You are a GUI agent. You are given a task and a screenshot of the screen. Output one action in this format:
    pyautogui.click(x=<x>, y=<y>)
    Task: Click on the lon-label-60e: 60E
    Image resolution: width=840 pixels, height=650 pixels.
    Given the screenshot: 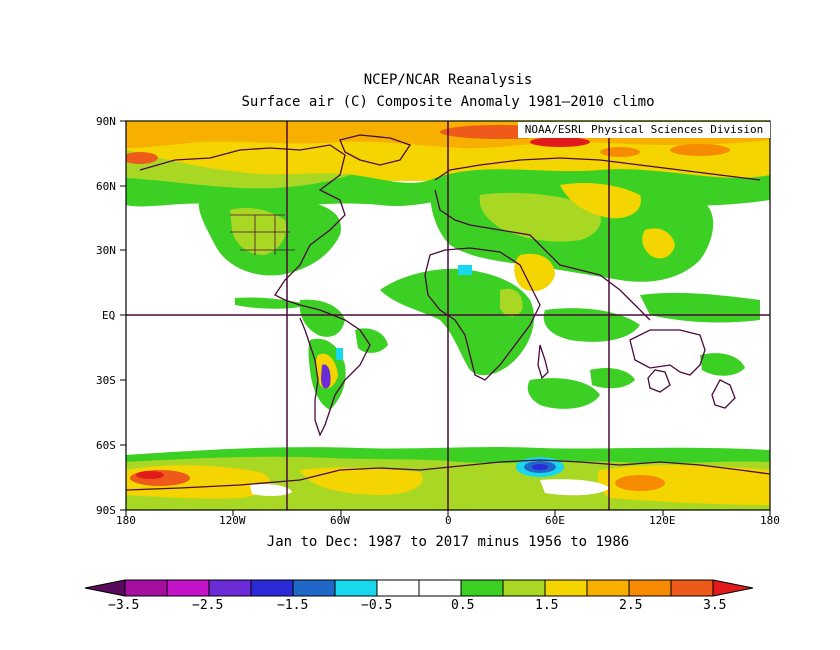 What is the action you would take?
    pyautogui.click(x=555, y=520)
    